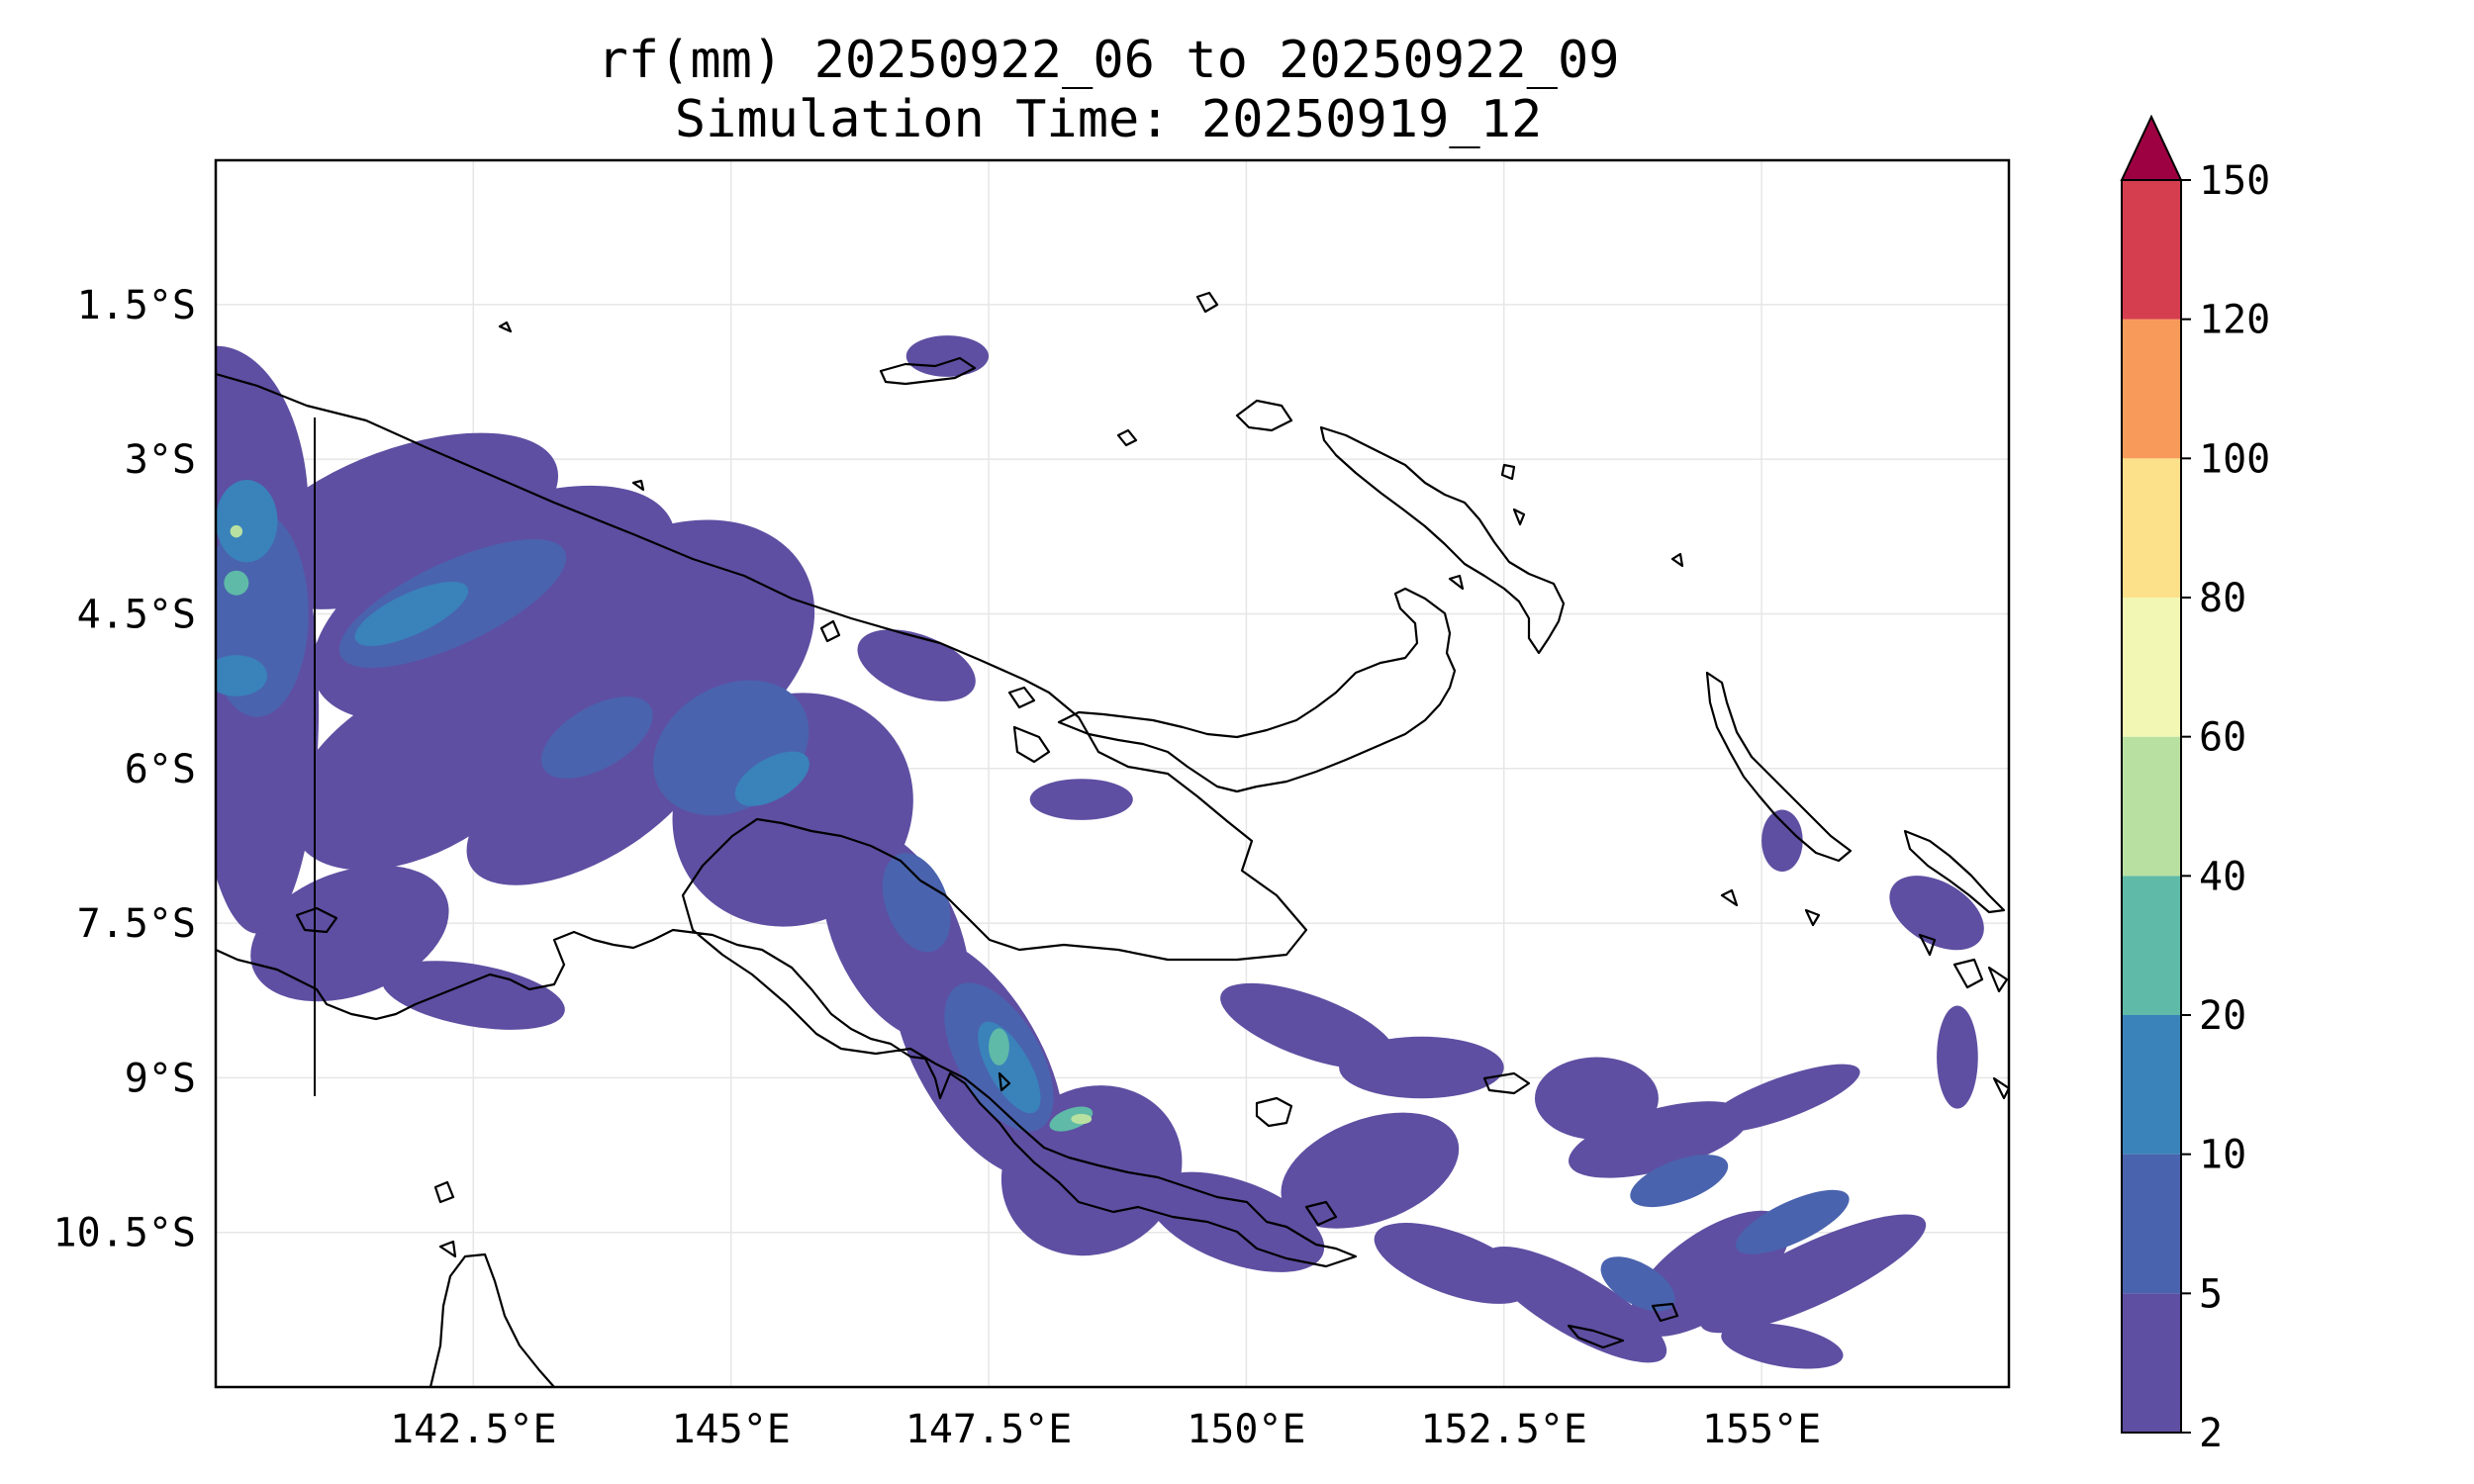 The image size is (2474, 1484). Describe the element at coordinates (1762, 1429) in the screenshot. I see `lon-tick-label: 155°E` at that location.